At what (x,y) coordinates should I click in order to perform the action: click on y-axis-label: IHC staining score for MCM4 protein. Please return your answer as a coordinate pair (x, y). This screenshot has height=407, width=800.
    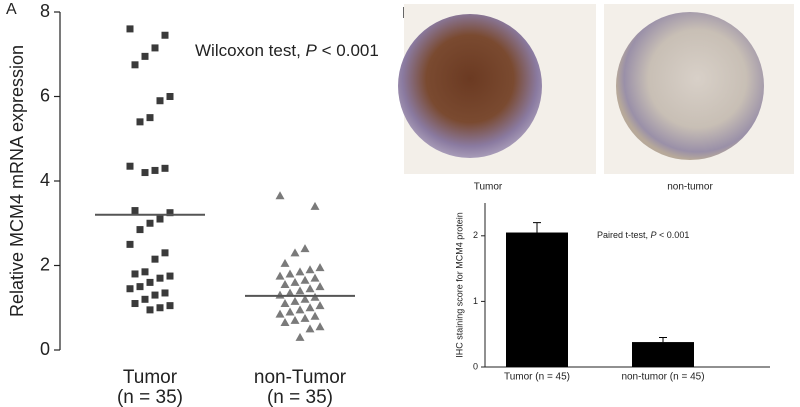
    Looking at the image, I should click on (459, 285).